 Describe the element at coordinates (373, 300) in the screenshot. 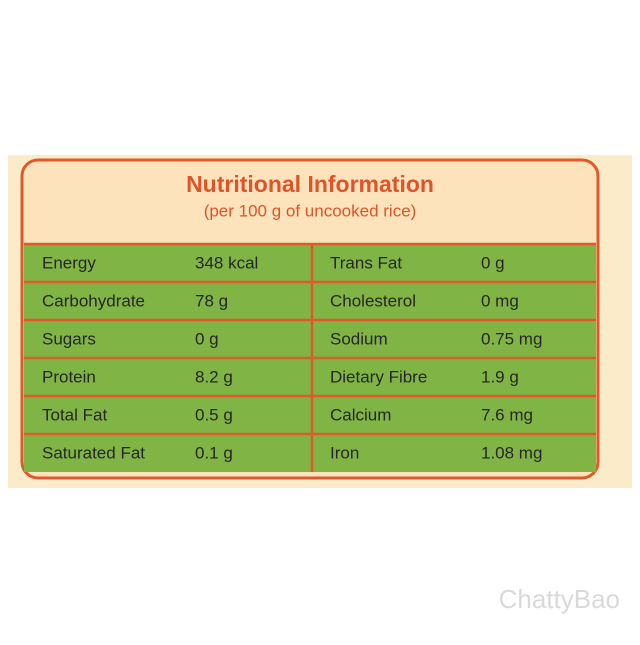

I see `nutrient-name: Cholesterol` at that location.